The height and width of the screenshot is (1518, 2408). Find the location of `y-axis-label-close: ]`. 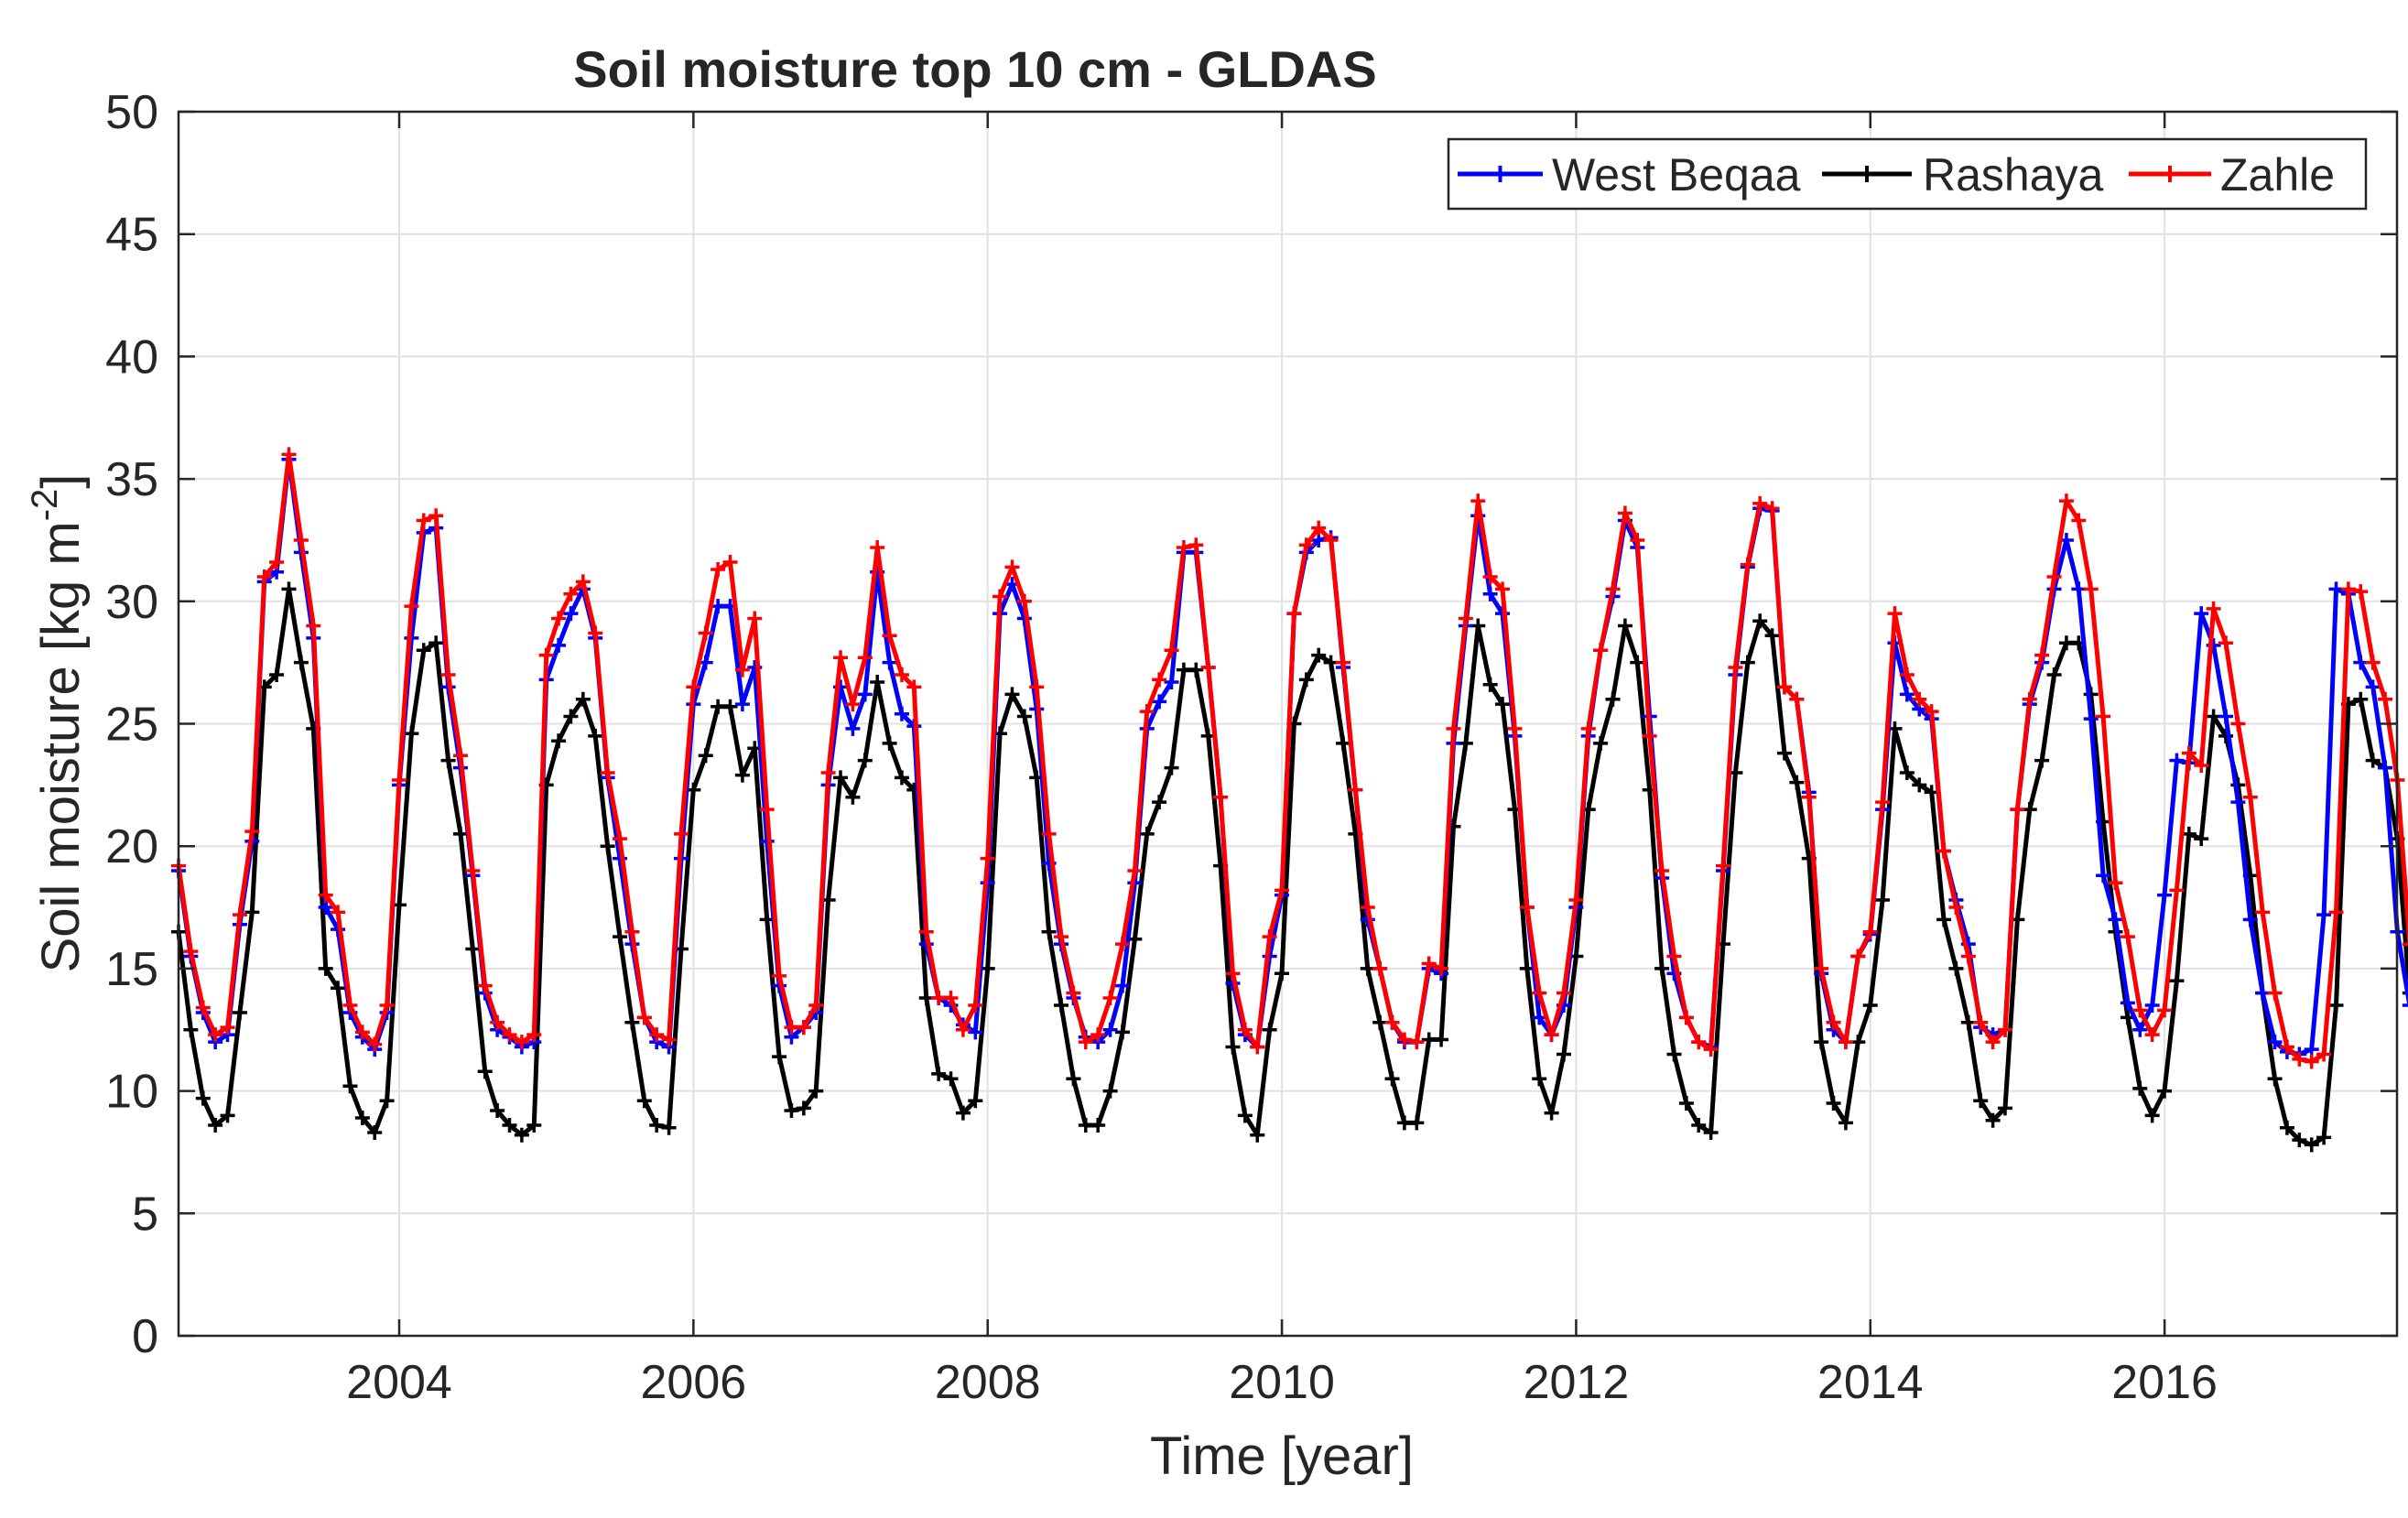

y-axis-label-close: ] is located at coordinates (61, 481).